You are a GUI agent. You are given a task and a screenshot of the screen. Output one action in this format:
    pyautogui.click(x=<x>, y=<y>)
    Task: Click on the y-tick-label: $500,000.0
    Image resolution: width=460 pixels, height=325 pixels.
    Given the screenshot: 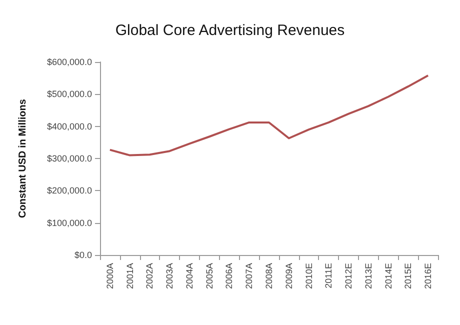 What is the action you would take?
    pyautogui.click(x=69, y=94)
    